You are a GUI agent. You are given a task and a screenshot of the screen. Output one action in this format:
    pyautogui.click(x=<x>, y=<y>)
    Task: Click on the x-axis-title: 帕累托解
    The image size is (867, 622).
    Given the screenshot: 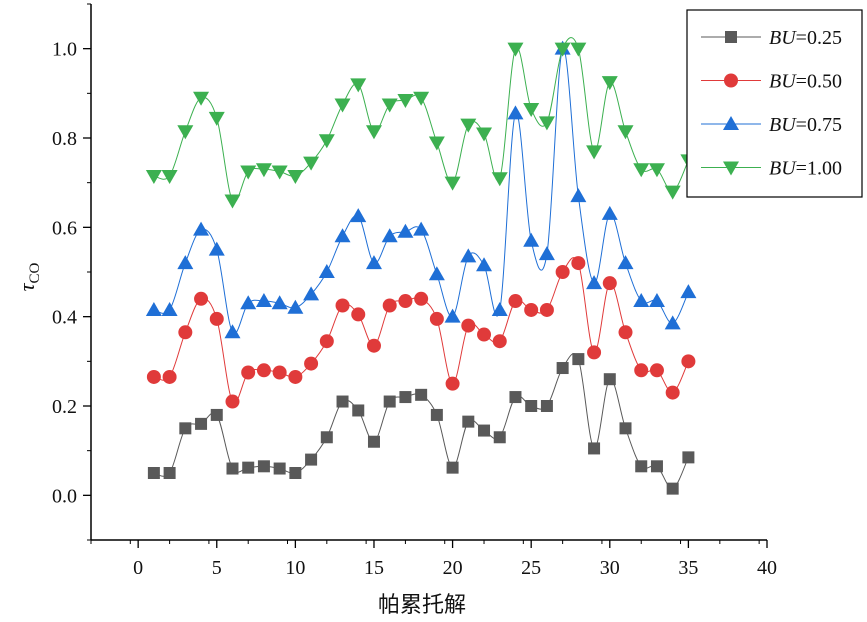 What is the action you would take?
    pyautogui.click(x=422, y=604)
    